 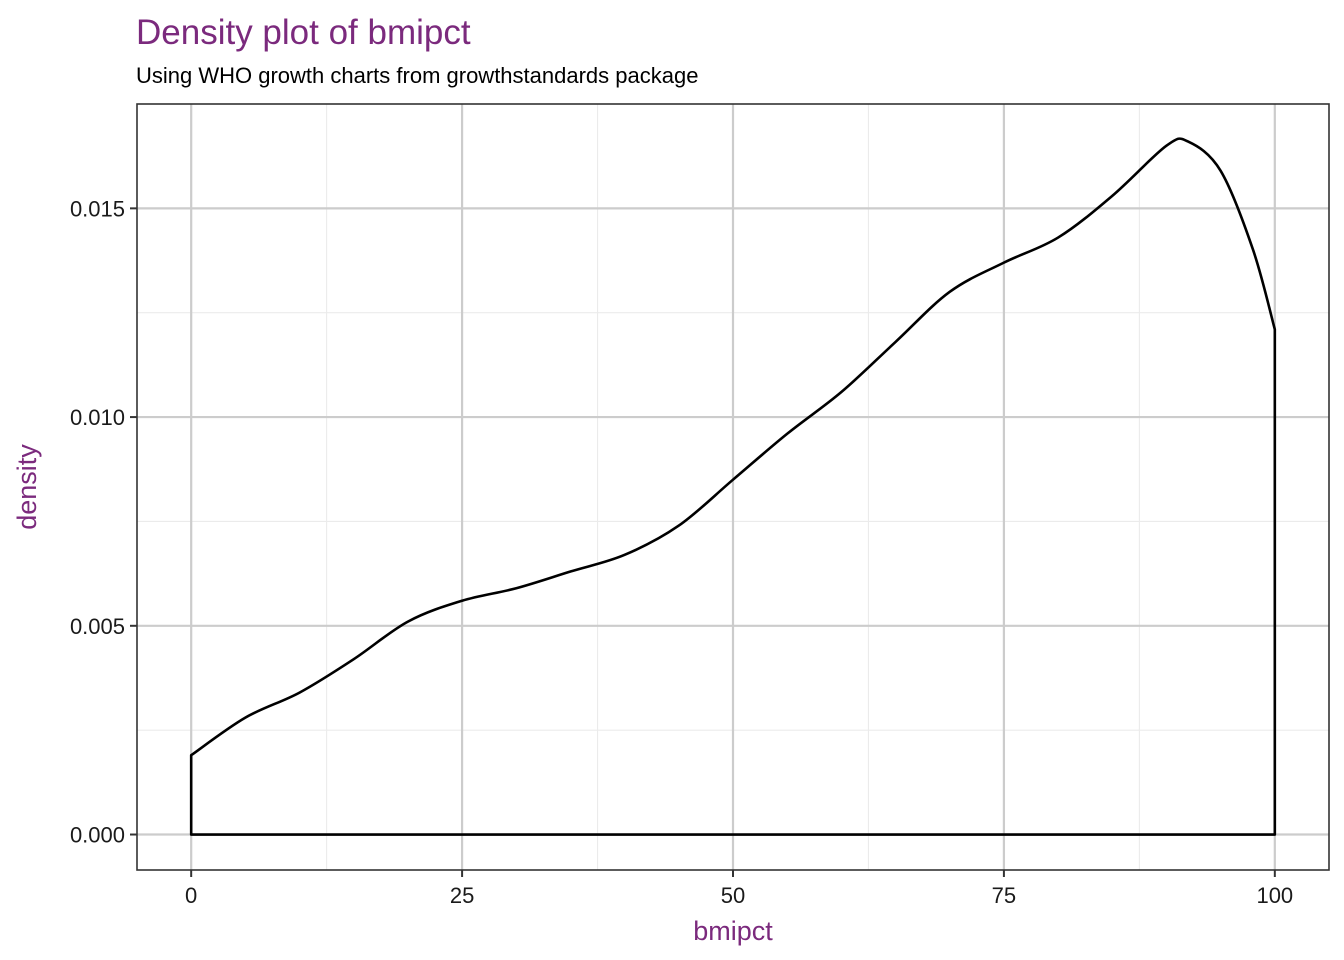 What do you see at coordinates (733, 895) in the screenshot?
I see `x-tick-label: 50` at bounding box center [733, 895].